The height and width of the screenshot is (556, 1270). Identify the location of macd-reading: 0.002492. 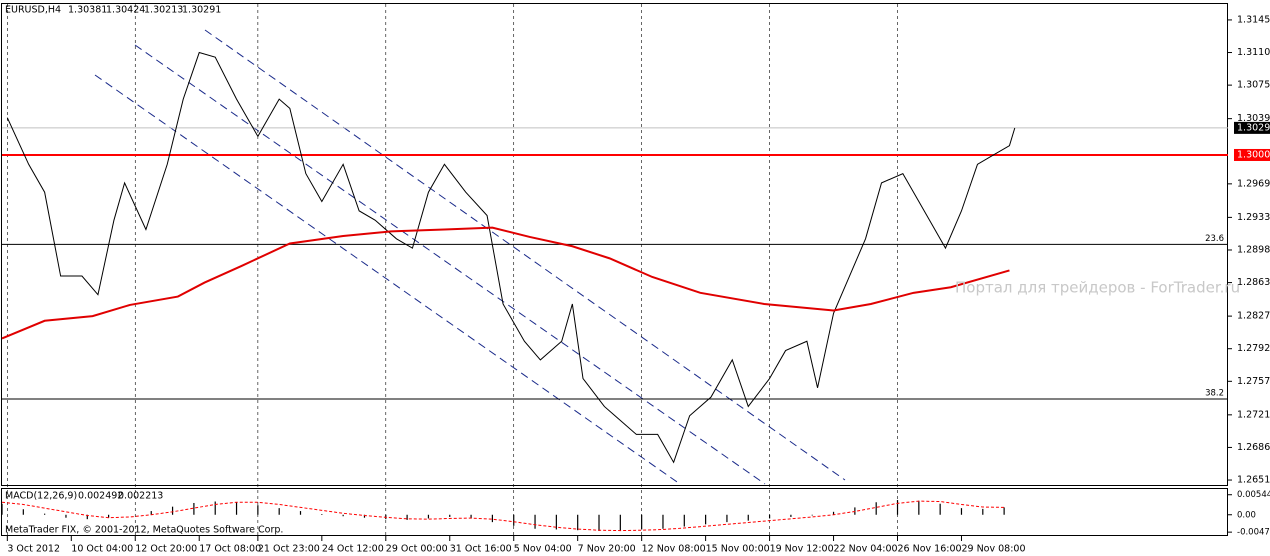
(100, 496).